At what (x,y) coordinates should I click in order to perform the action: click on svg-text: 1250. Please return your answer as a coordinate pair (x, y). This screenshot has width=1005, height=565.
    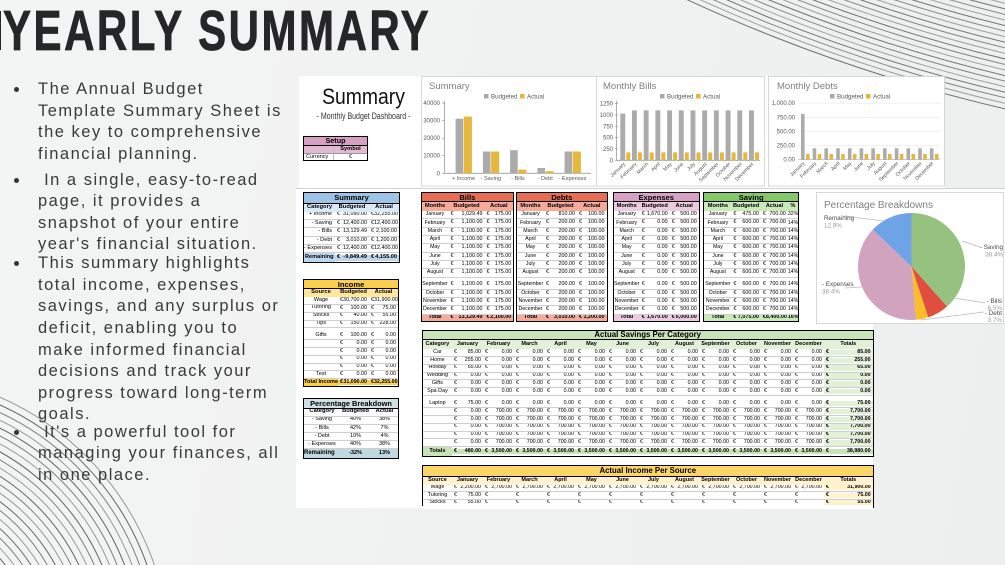
    Looking at the image, I should click on (607, 105).